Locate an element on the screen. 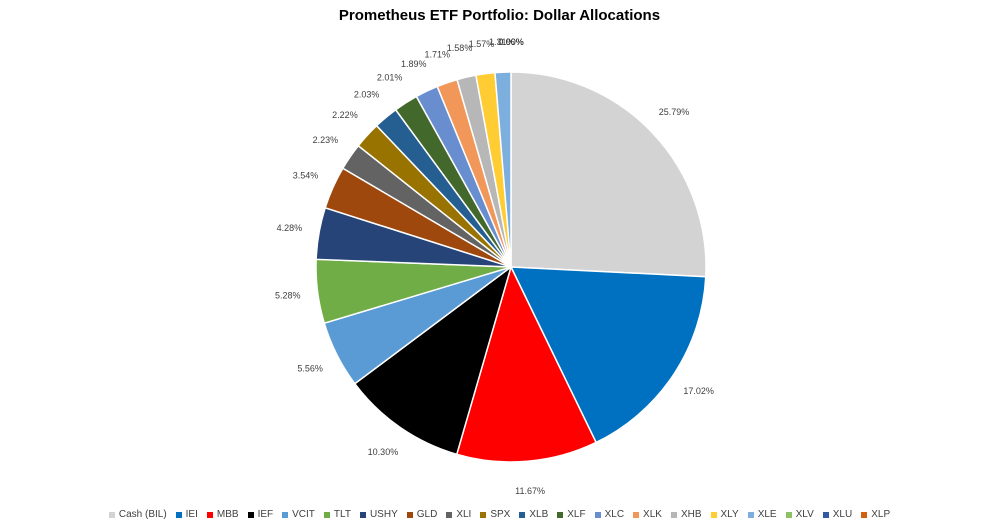 This screenshot has height=527, width=999. legend-item-xlu: XLU is located at coordinates (837, 514).